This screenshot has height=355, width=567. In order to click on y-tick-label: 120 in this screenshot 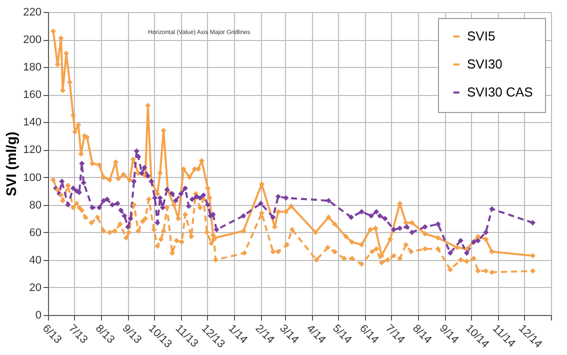, I will do `click(32, 150)`.